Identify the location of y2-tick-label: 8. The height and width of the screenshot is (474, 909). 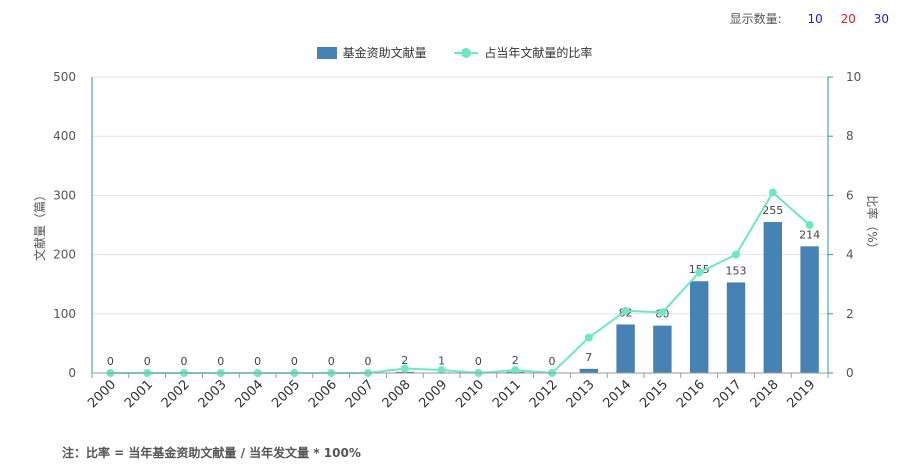
(850, 136).